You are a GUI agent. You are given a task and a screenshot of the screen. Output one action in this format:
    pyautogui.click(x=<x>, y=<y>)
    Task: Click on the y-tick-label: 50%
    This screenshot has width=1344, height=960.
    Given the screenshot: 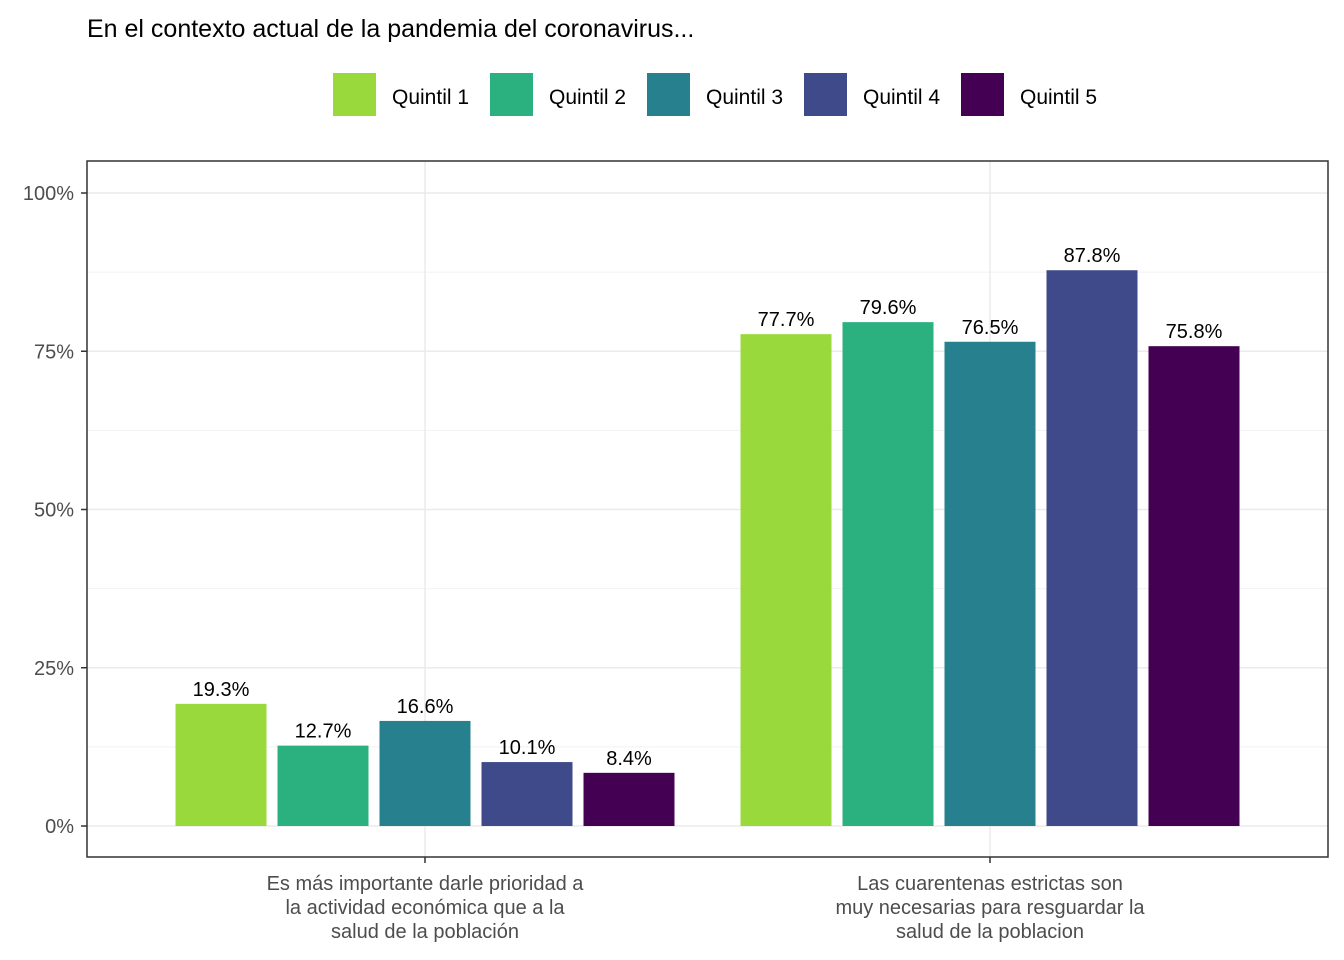 What is the action you would take?
    pyautogui.click(x=54, y=511)
    